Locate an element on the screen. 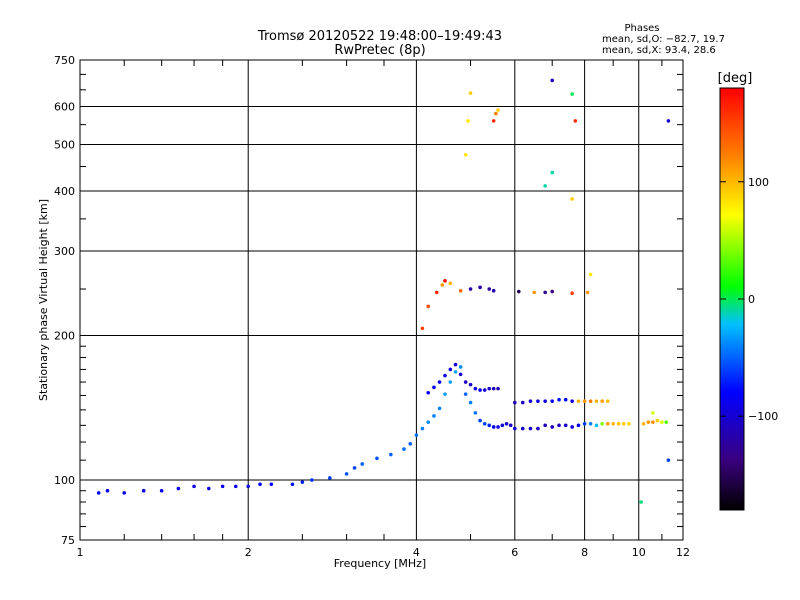 The image size is (800, 600). x-tick-label: 4 is located at coordinates (416, 552).